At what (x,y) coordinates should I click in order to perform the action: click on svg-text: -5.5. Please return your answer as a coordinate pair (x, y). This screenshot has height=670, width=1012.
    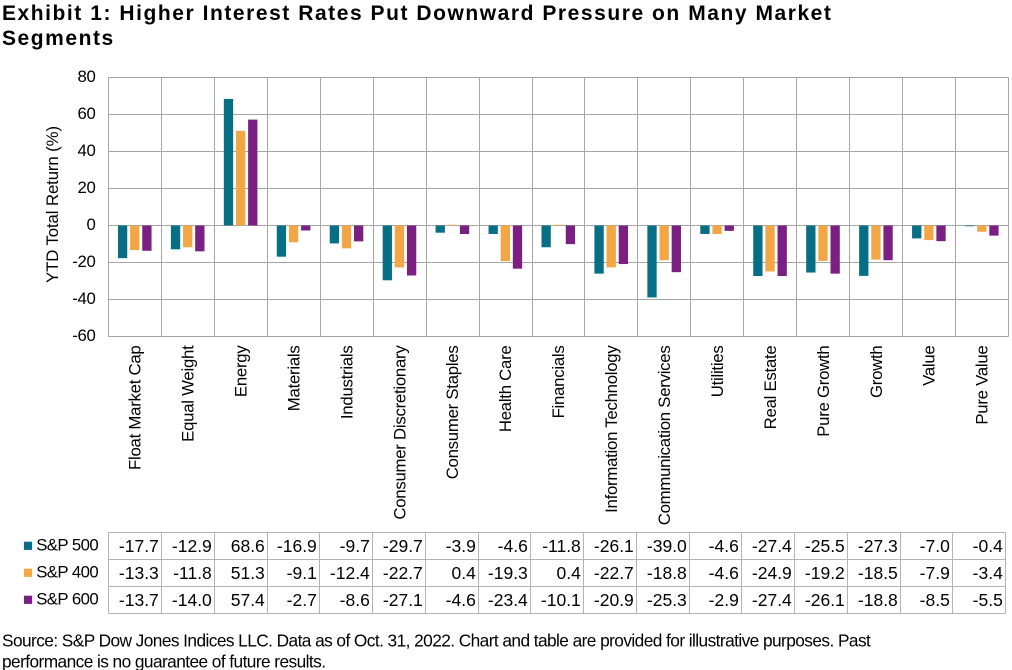
    Looking at the image, I should click on (988, 600).